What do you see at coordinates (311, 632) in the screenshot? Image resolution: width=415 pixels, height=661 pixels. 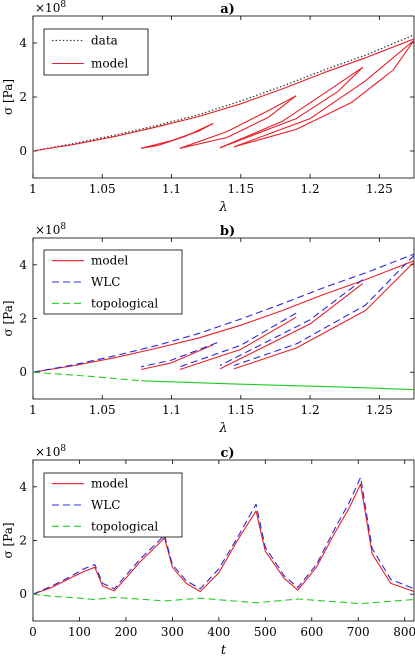 I see `x-tick-label: 600` at bounding box center [311, 632].